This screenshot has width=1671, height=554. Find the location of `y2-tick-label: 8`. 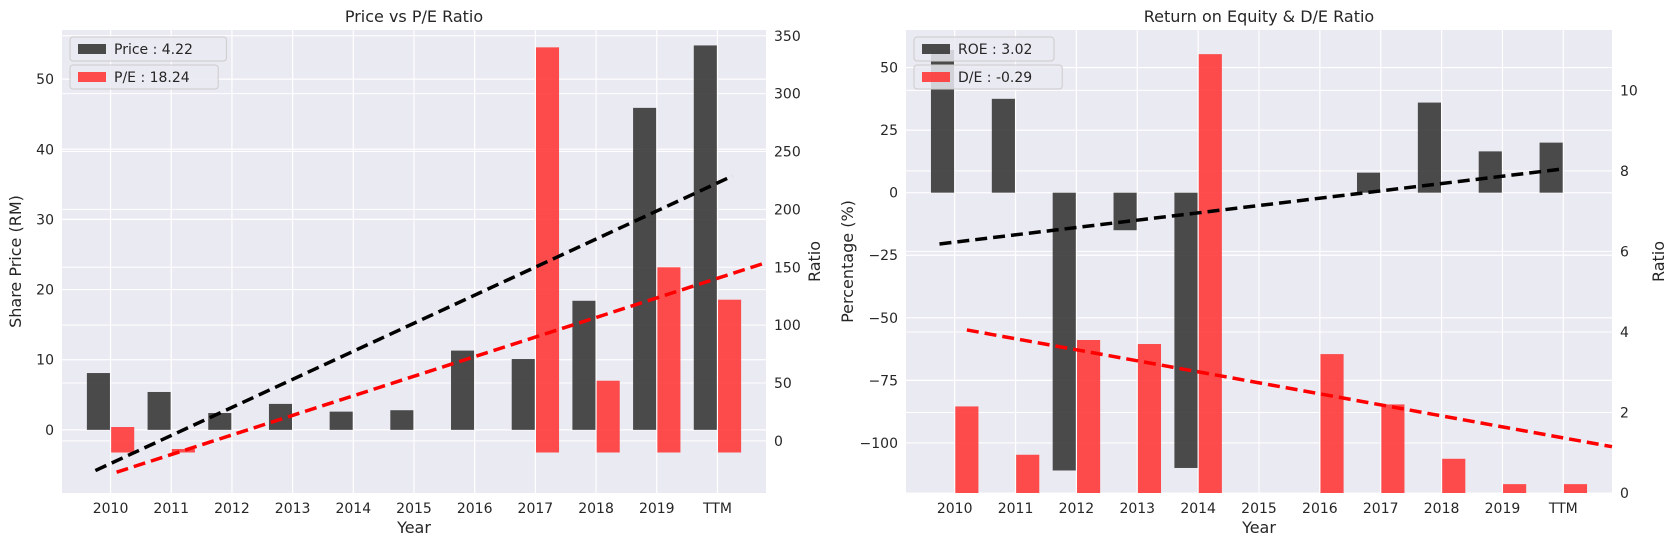

y2-tick-label: 8 is located at coordinates (1624, 172).